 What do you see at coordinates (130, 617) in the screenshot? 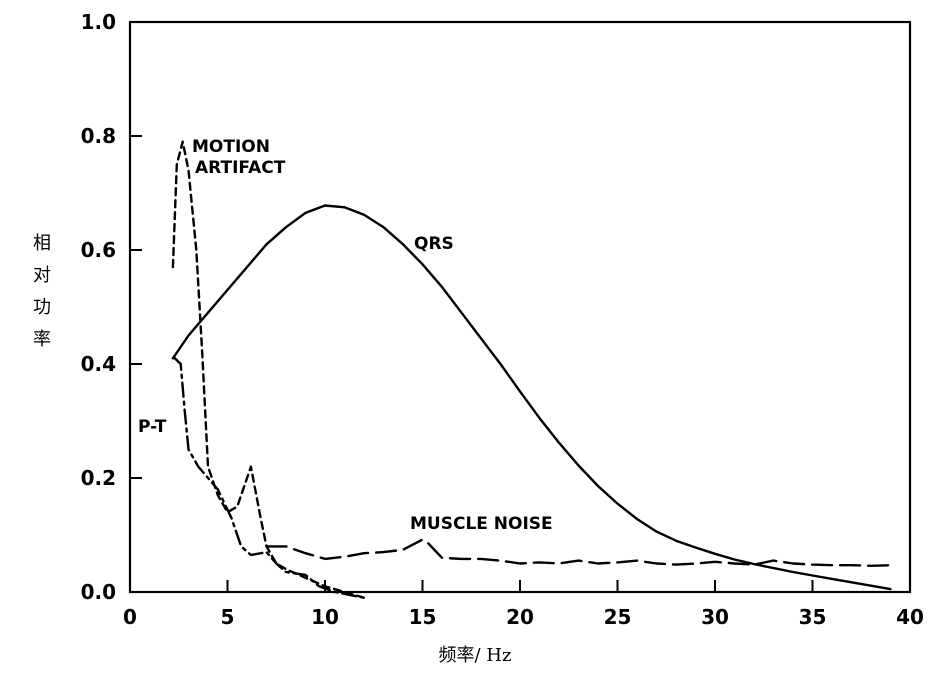
I see `x-tick-label: 0` at bounding box center [130, 617].